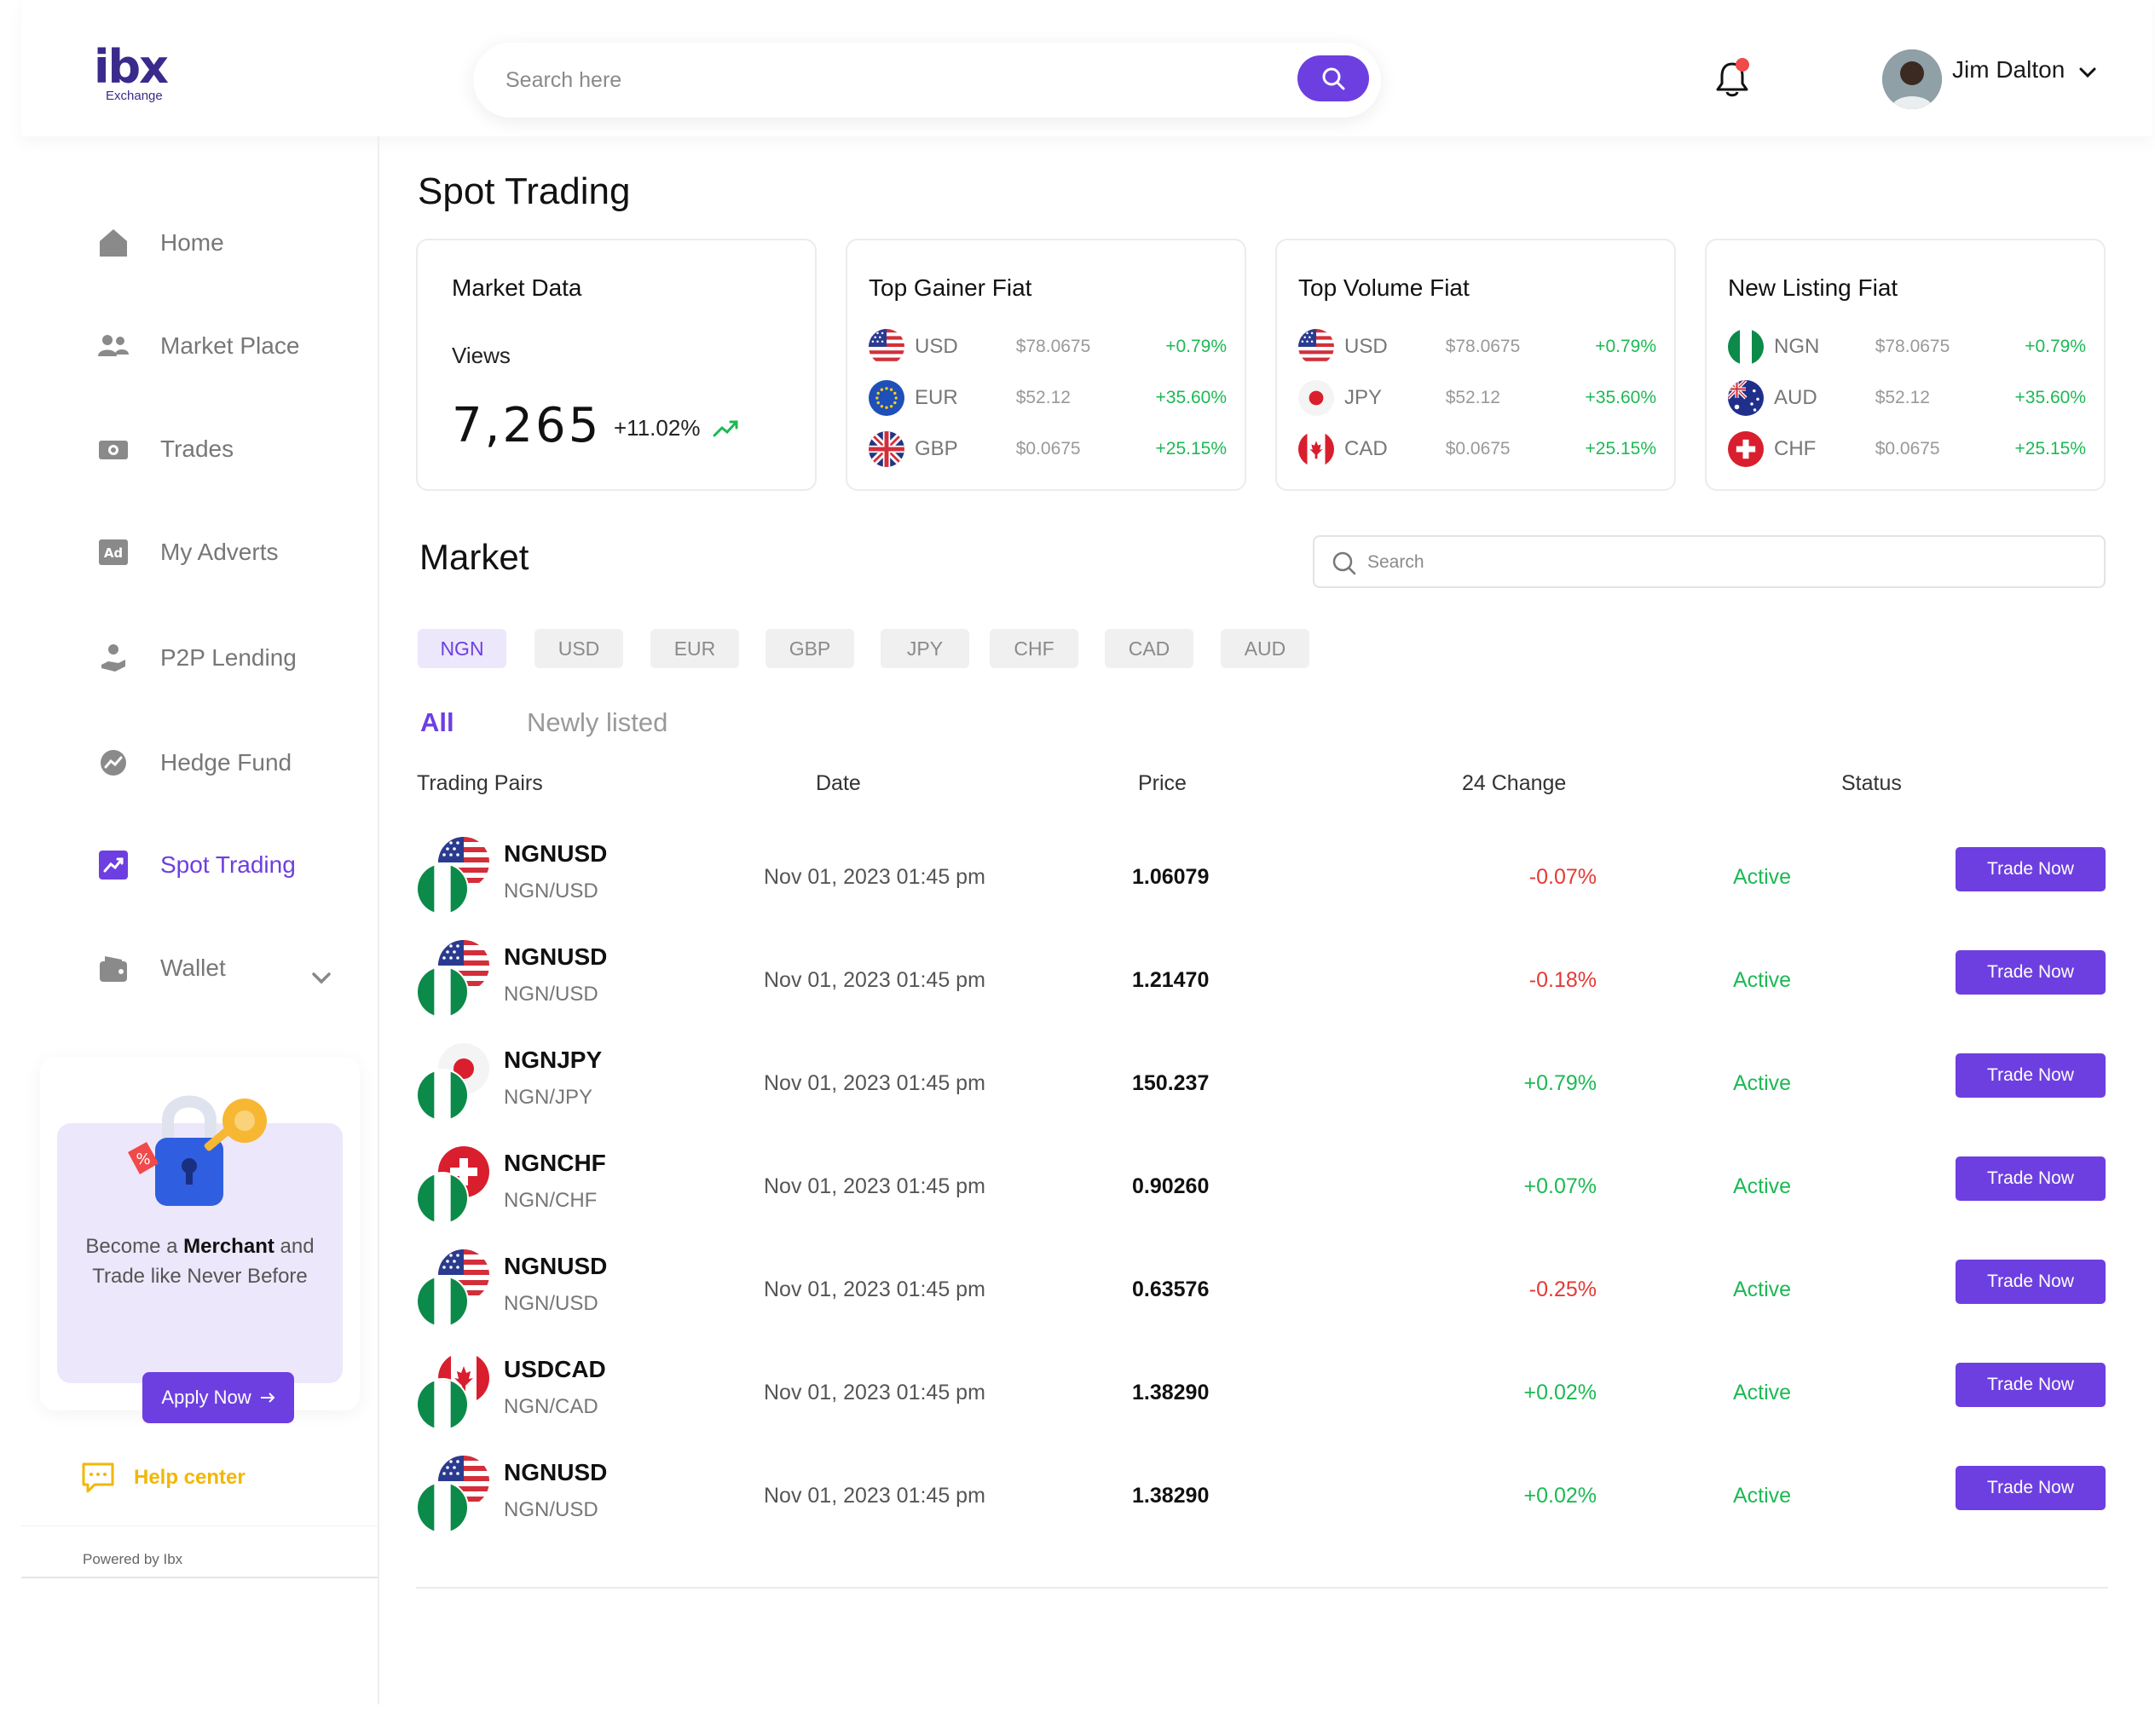 The height and width of the screenshot is (1736, 2155). Describe the element at coordinates (839, 783) in the screenshot. I see `column-header-date: Date` at that location.